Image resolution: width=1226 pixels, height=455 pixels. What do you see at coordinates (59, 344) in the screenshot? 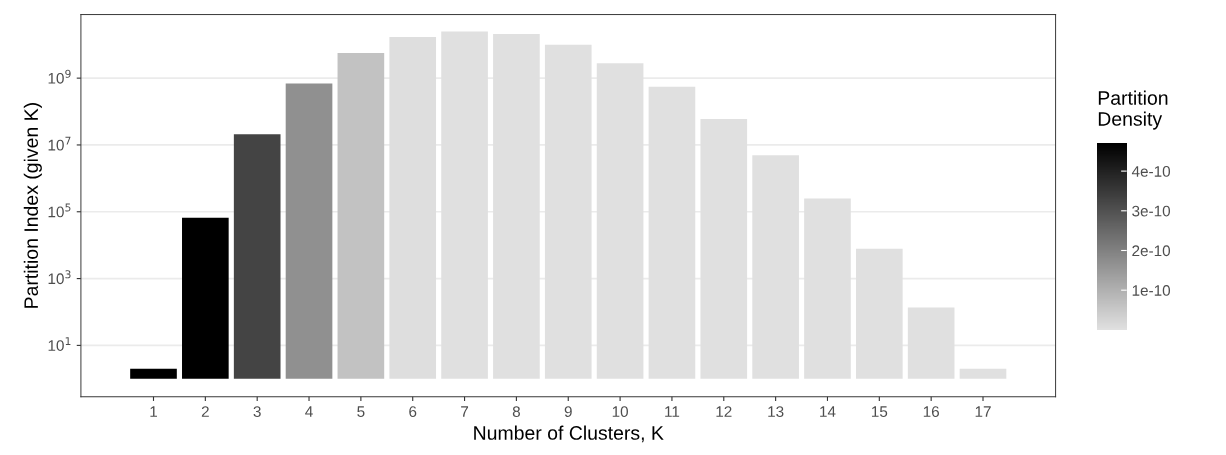
I see `y-tick-label: 10$^{1}$` at bounding box center [59, 344].